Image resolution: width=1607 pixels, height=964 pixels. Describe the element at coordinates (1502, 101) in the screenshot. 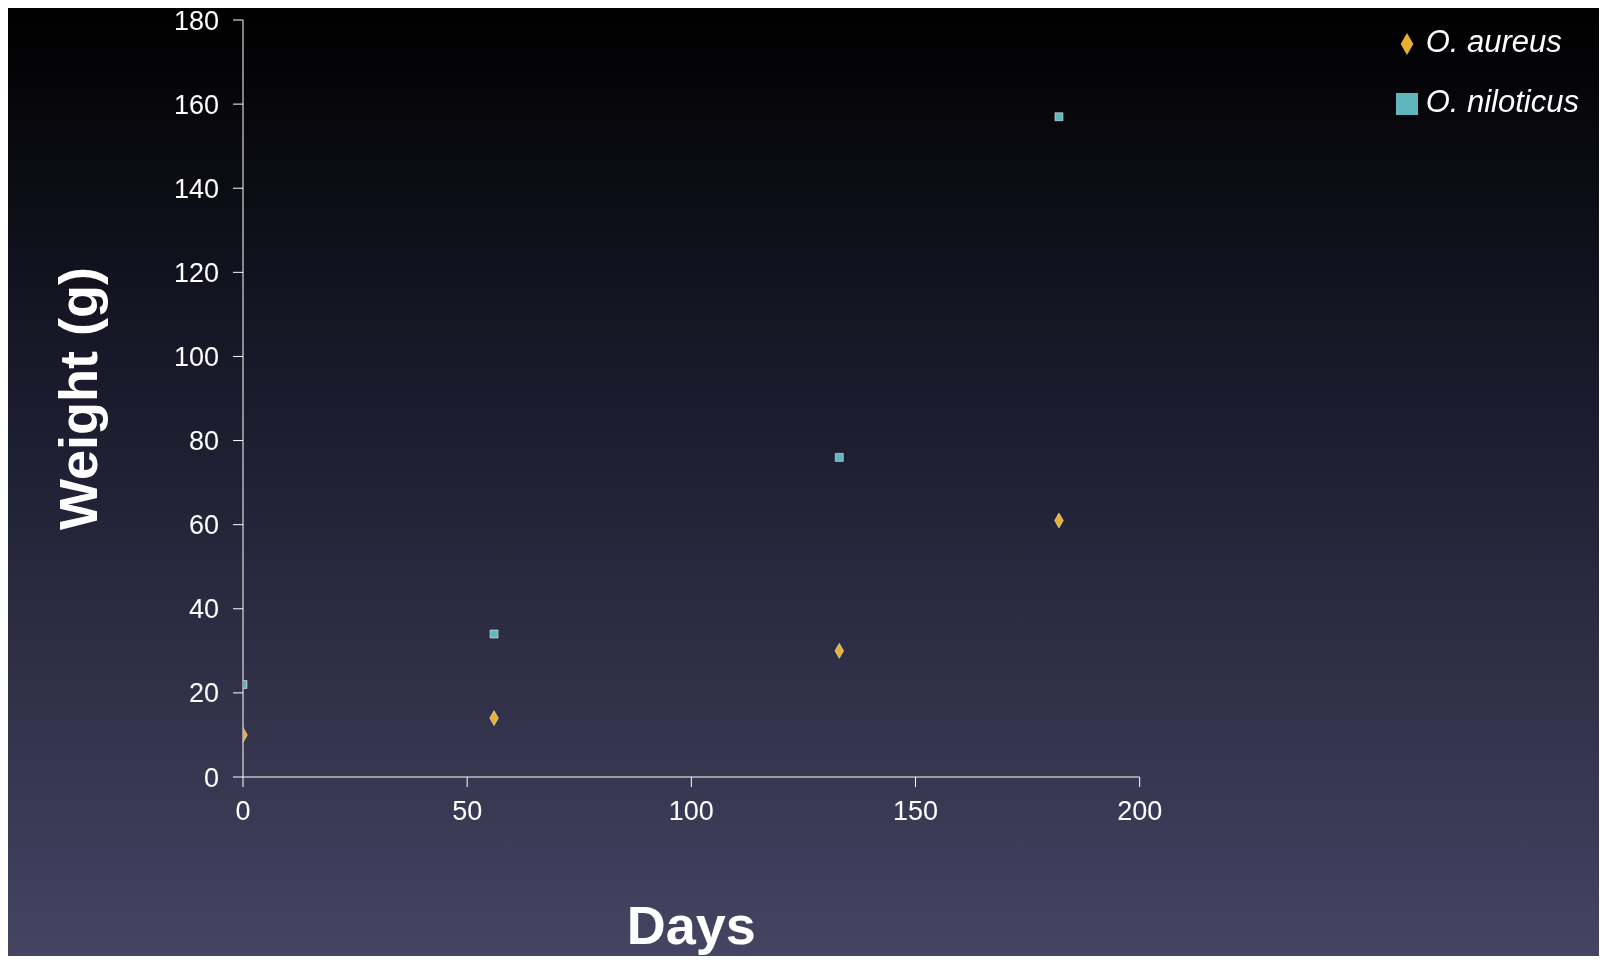

I see `legend-label: O. niloticus` at that location.